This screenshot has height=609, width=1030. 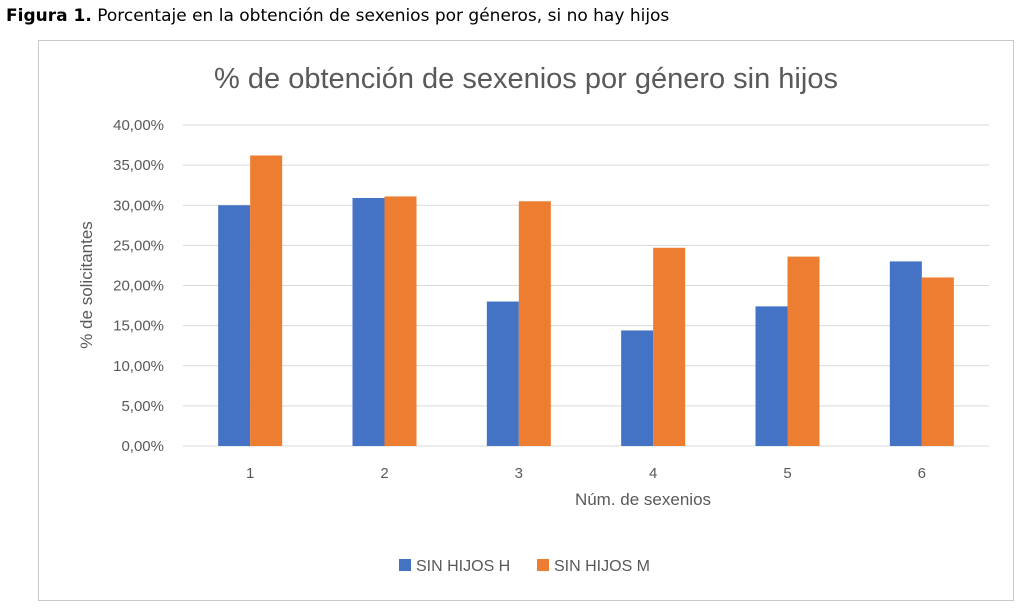 What do you see at coordinates (602, 566) in the screenshot?
I see `legend-label: SIN HIJOS M` at bounding box center [602, 566].